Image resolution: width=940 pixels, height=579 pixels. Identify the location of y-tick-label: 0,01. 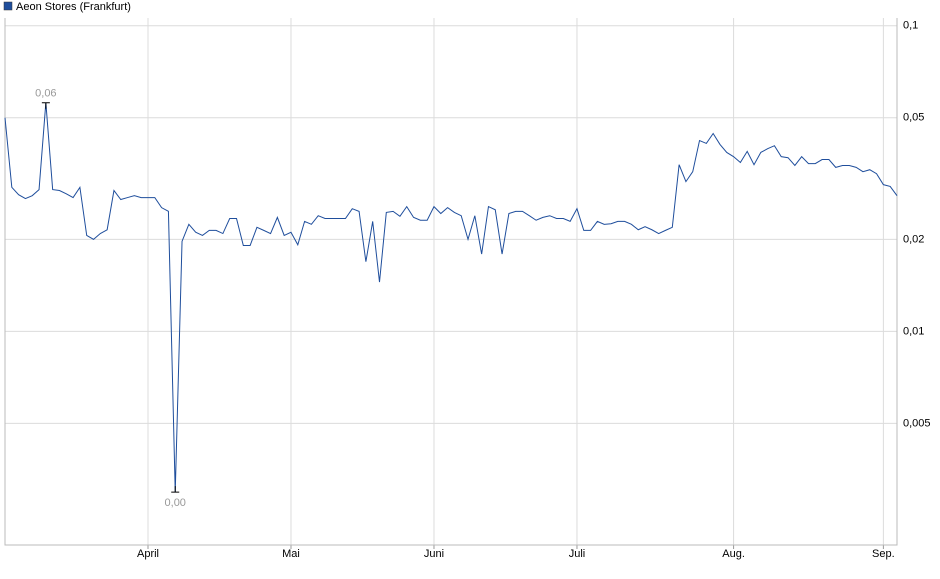
(913, 331).